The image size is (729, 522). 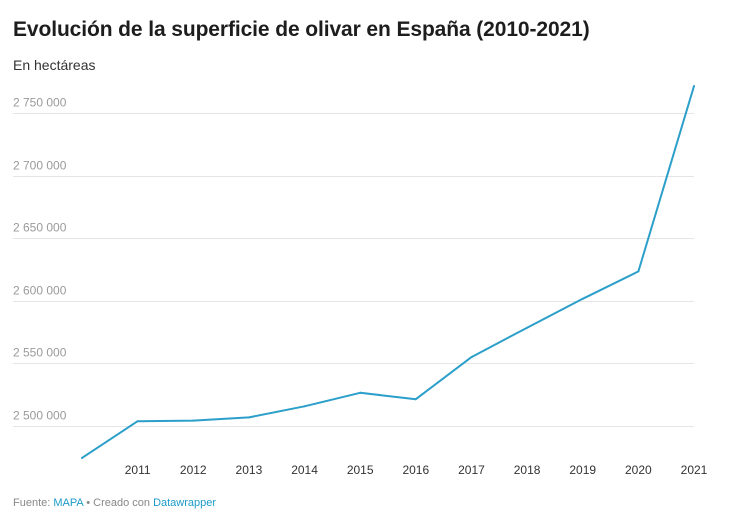 I want to click on x-tick-label: 2014, so click(x=304, y=470).